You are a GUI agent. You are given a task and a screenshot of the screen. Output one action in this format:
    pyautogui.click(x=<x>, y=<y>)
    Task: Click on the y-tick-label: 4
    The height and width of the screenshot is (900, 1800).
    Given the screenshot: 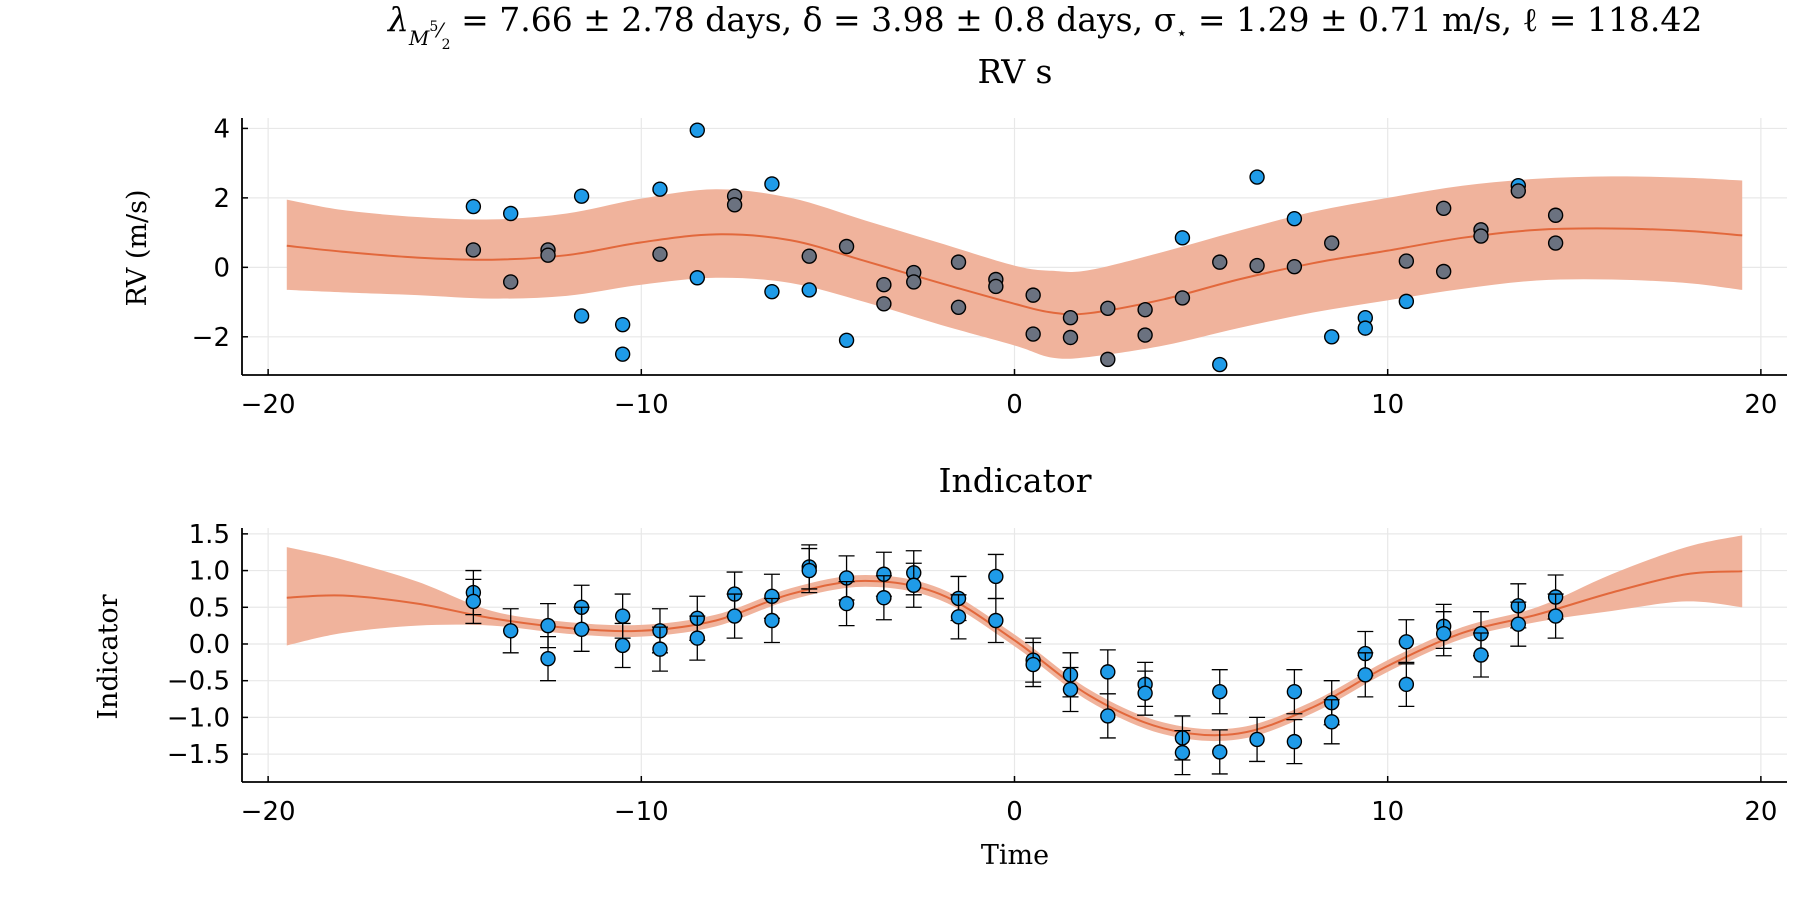 What is the action you would take?
    pyautogui.click(x=221, y=129)
    